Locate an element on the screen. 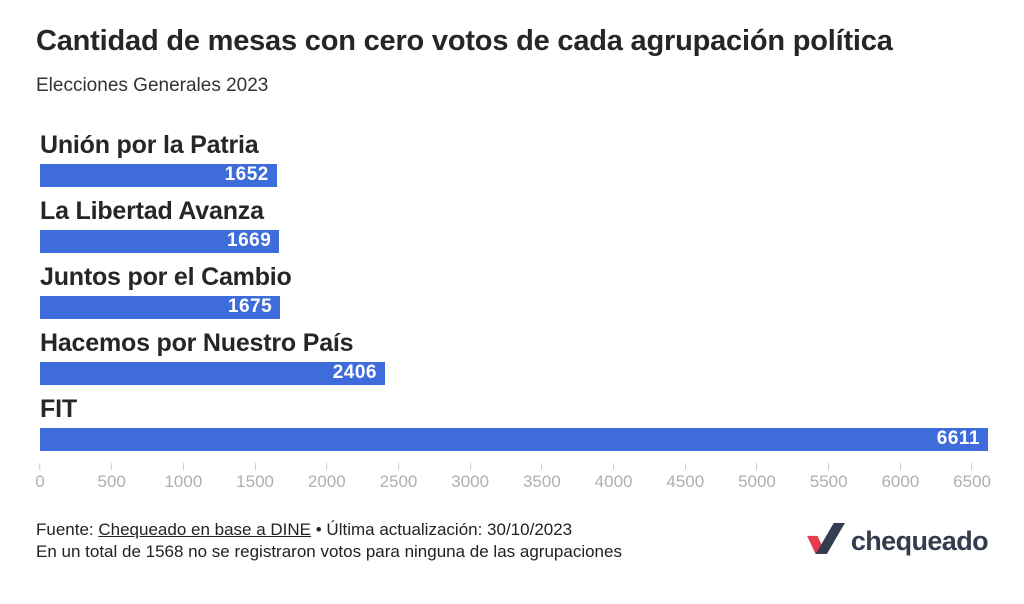 This screenshot has width=1024, height=604. x-axis-tick: 2500 is located at coordinates (398, 477).